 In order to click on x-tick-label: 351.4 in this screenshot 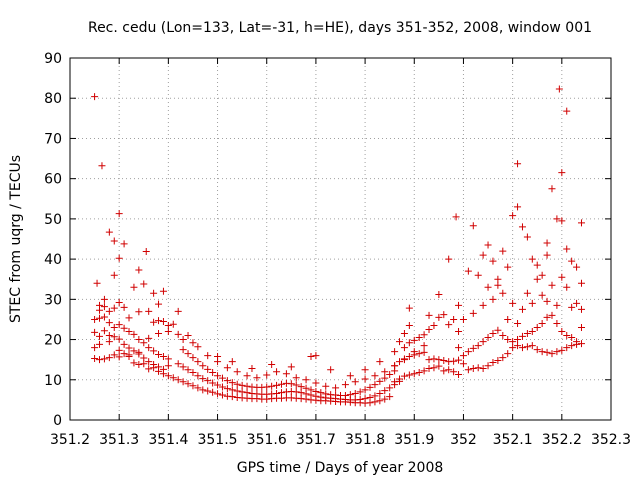, I will do `click(168, 440)`.